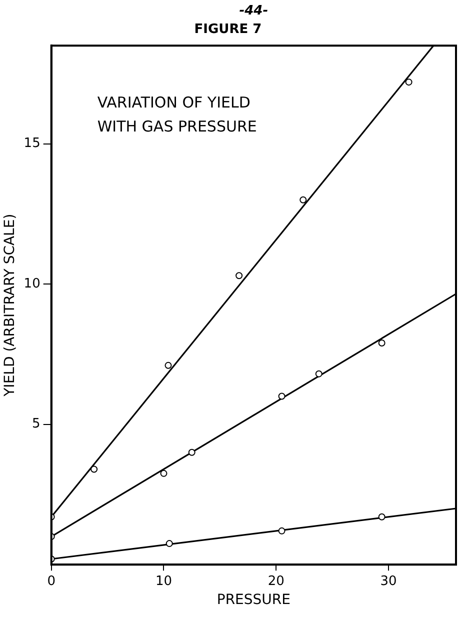  Describe the element at coordinates (177, 114) in the screenshot. I see `annotation: VARIATION OF YIELD WITH GAS PRESSURE` at that location.